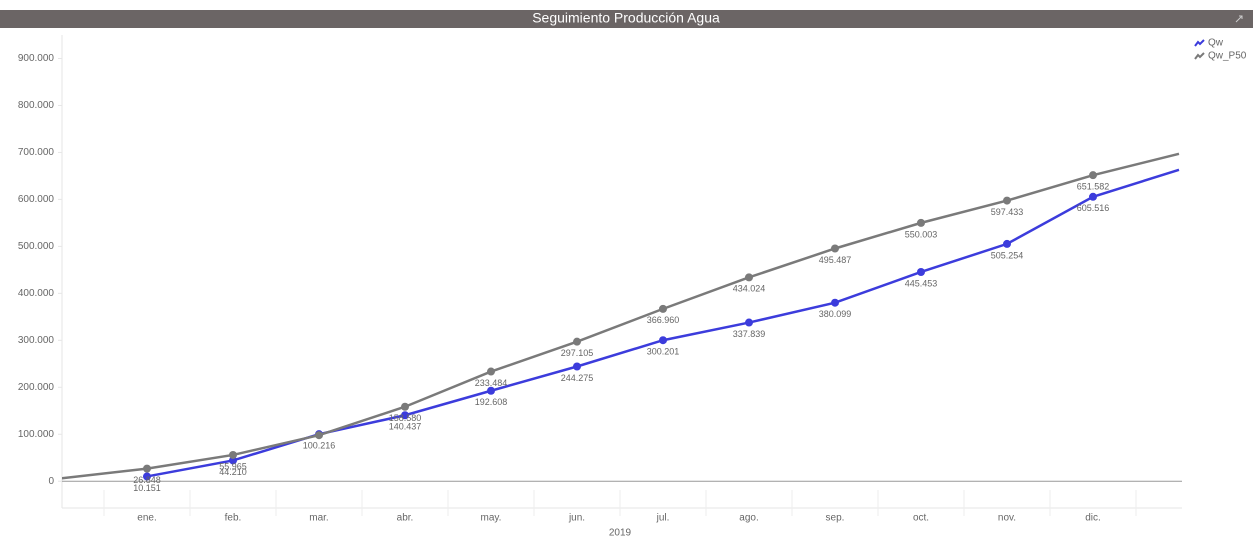 This screenshot has height=543, width=1253. Describe the element at coordinates (36, 340) in the screenshot. I see `y-tick-label: 300.000` at that location.